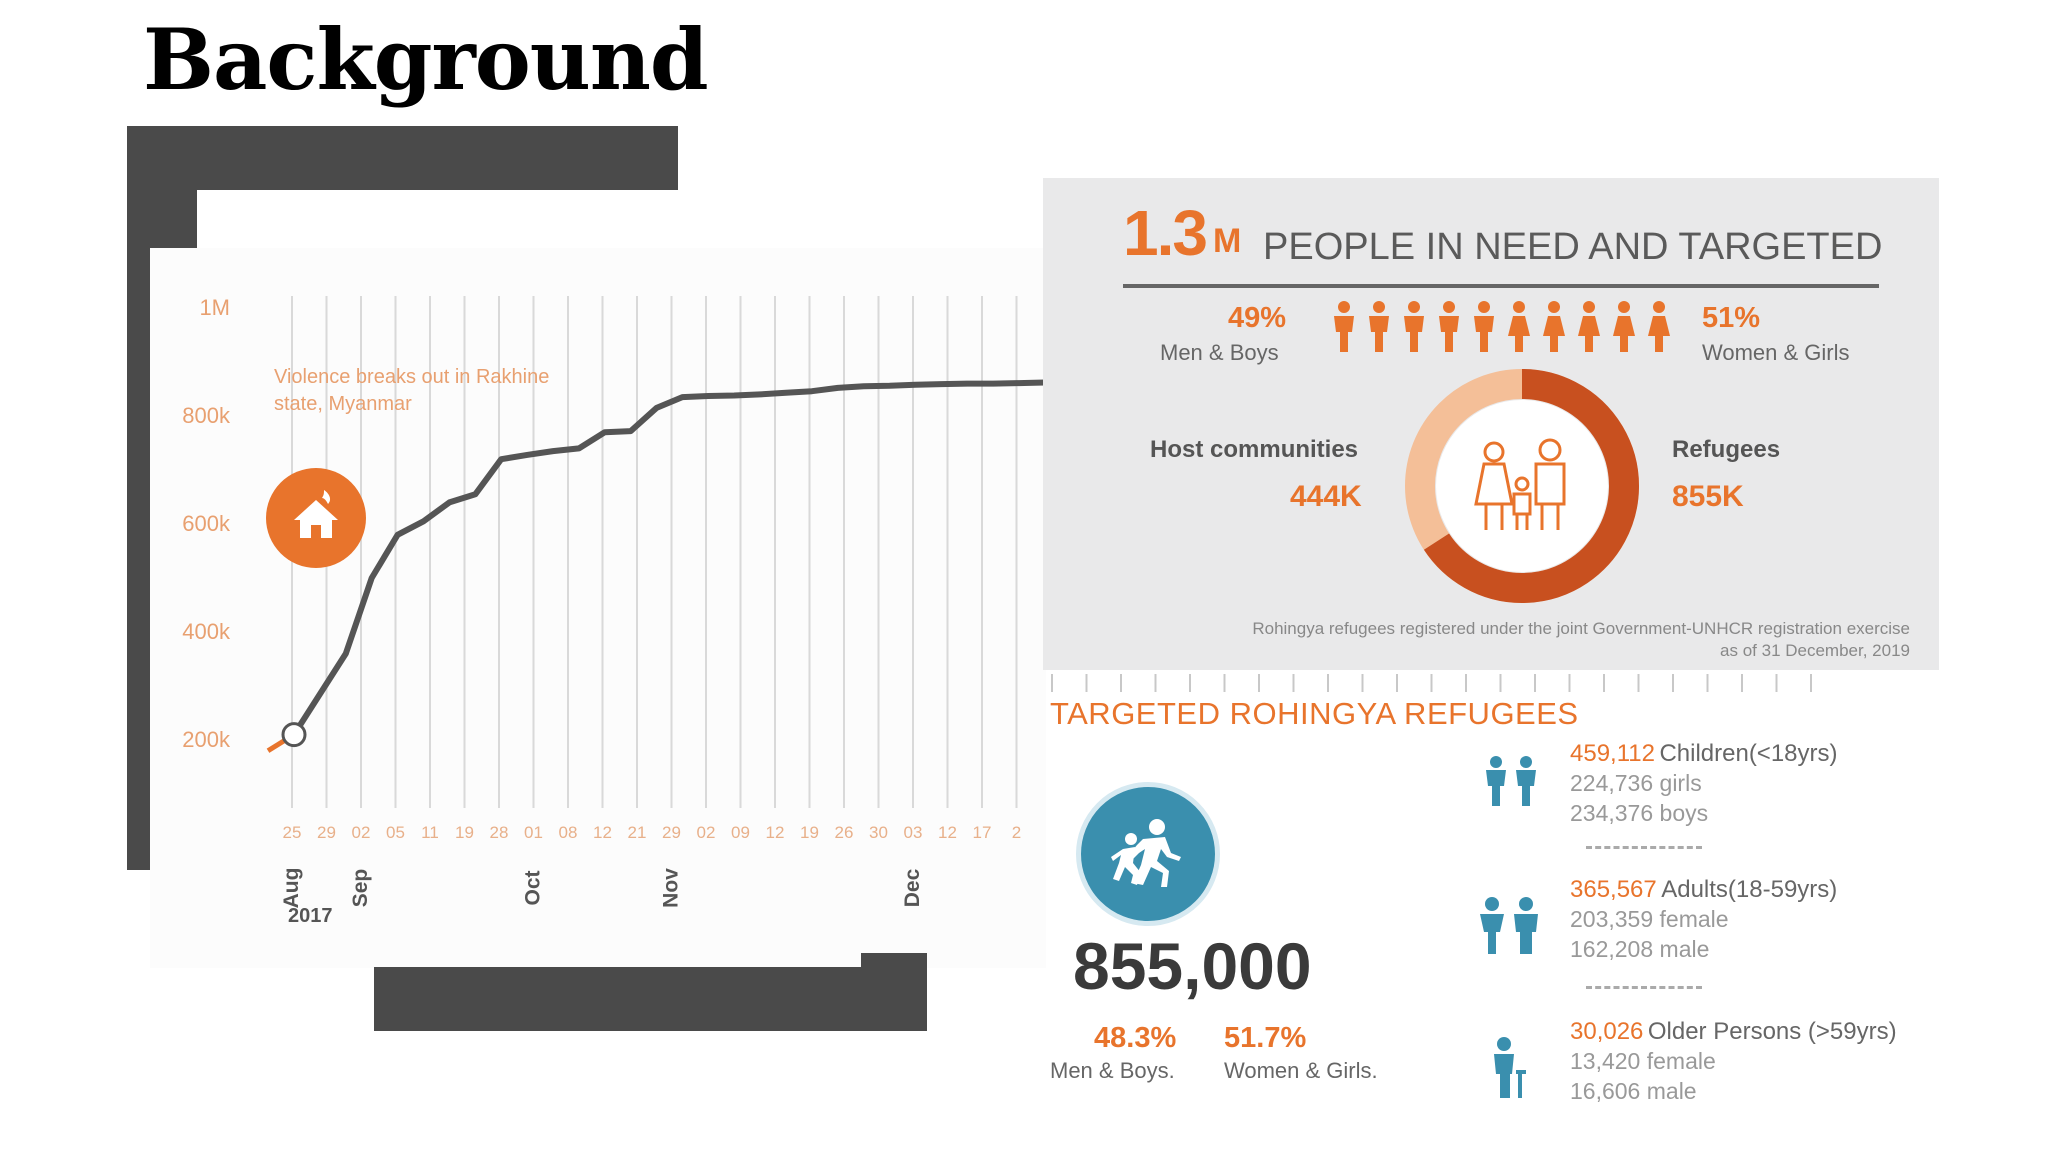 This screenshot has width=2048, height=1152. I want to click on children-label: Children(<18yrs), so click(1748, 753).